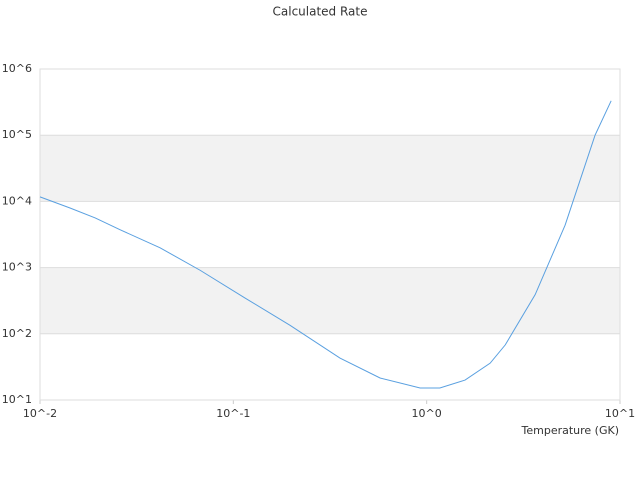 This screenshot has width=640, height=480. I want to click on x-tick-label: 10^0, so click(427, 413).